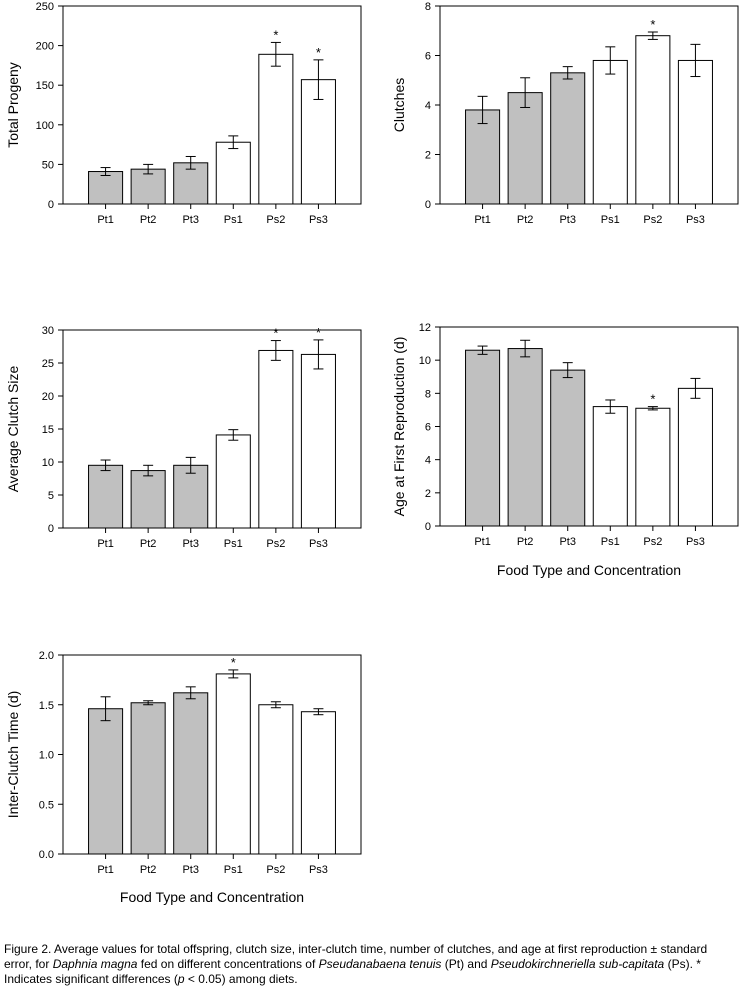 This screenshot has height=992, width=742. I want to click on y-axis-title: Average Clutch Size, so click(13, 428).